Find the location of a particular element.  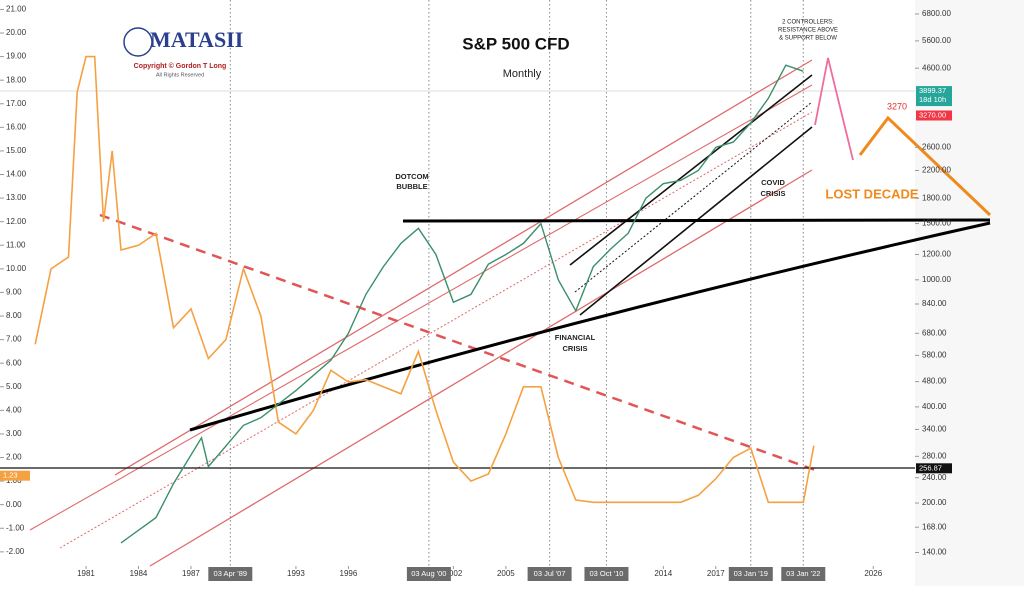

x-tick-label: 1987 is located at coordinates (191, 573).